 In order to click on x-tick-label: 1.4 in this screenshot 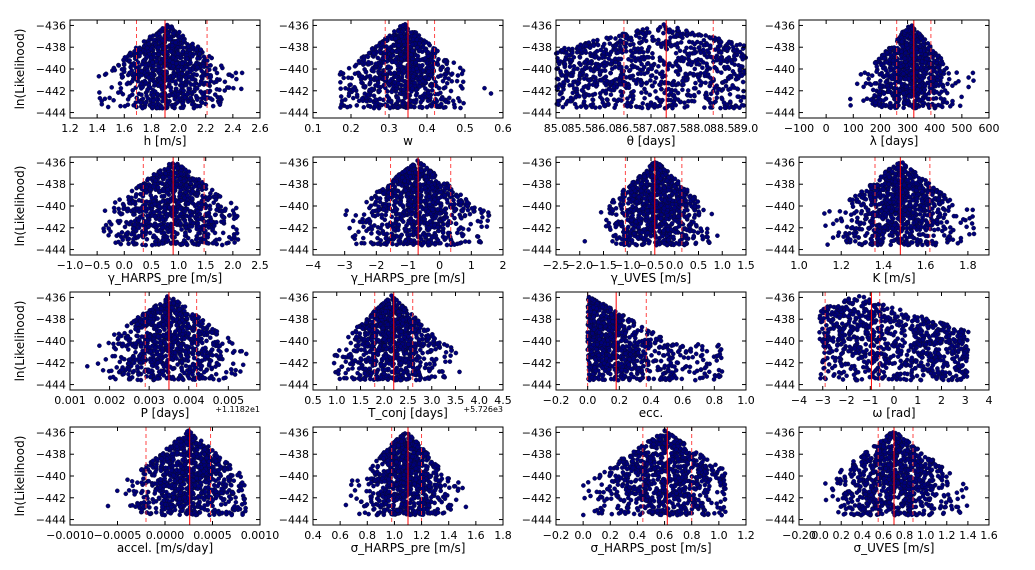, I will do `click(97, 128)`.